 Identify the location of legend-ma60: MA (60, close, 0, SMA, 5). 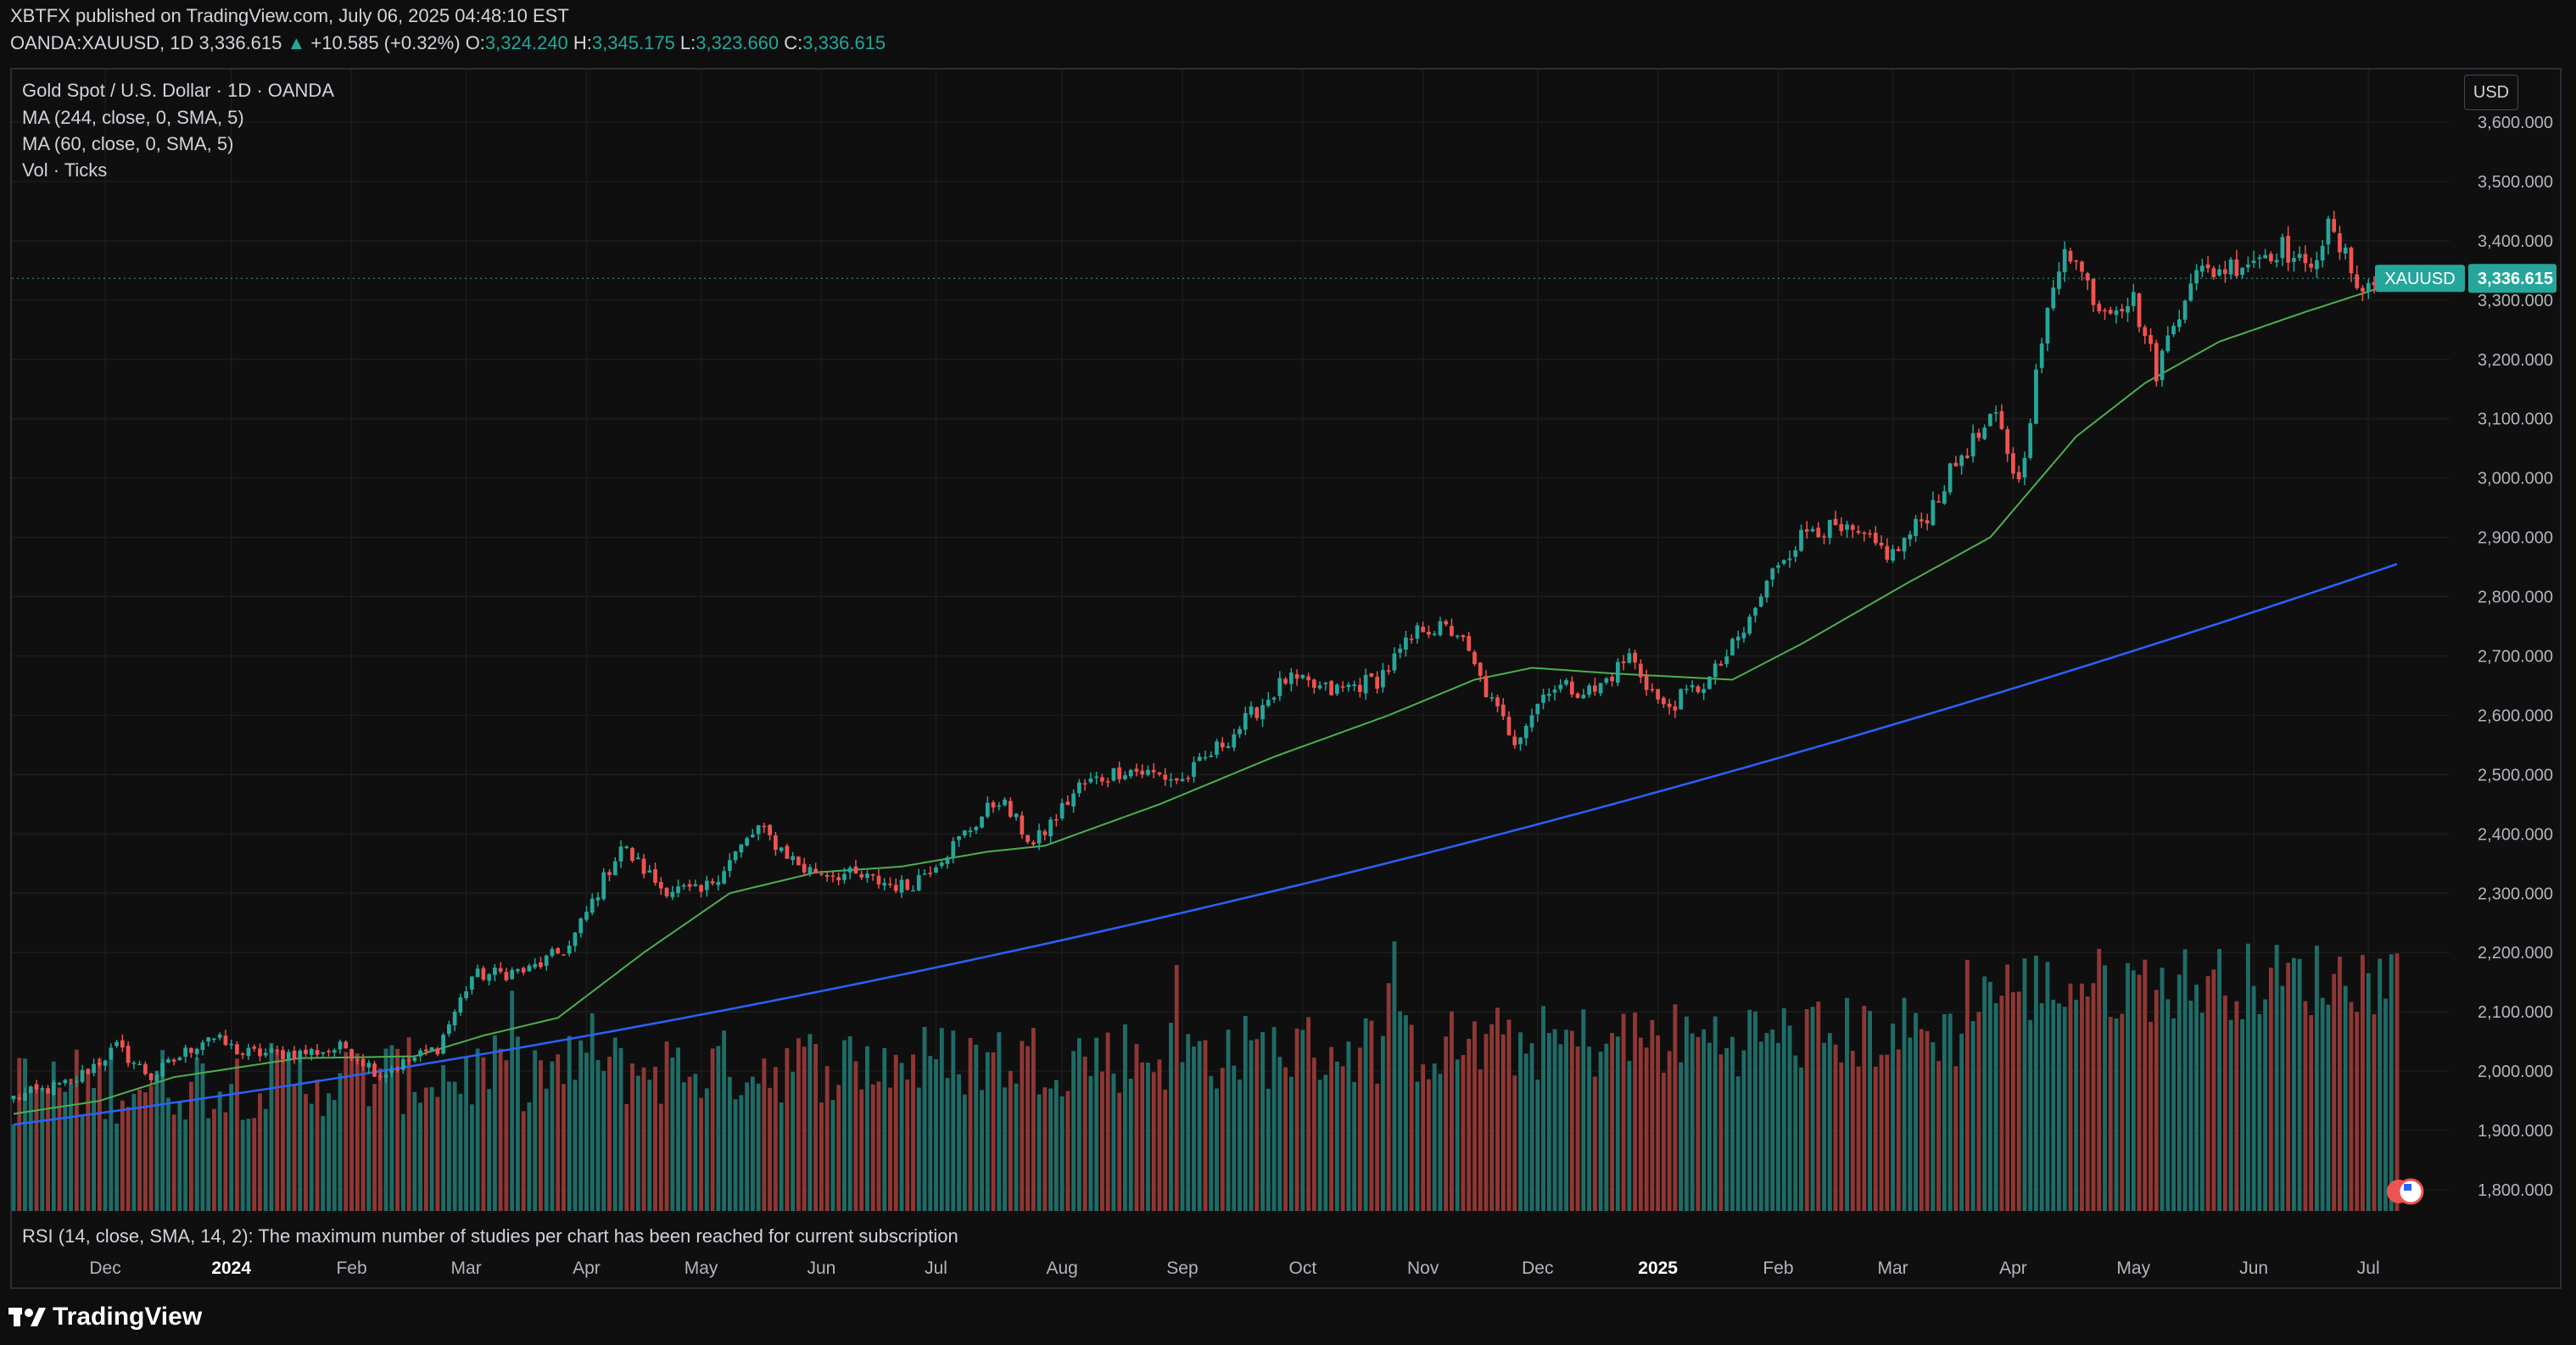
(128, 143).